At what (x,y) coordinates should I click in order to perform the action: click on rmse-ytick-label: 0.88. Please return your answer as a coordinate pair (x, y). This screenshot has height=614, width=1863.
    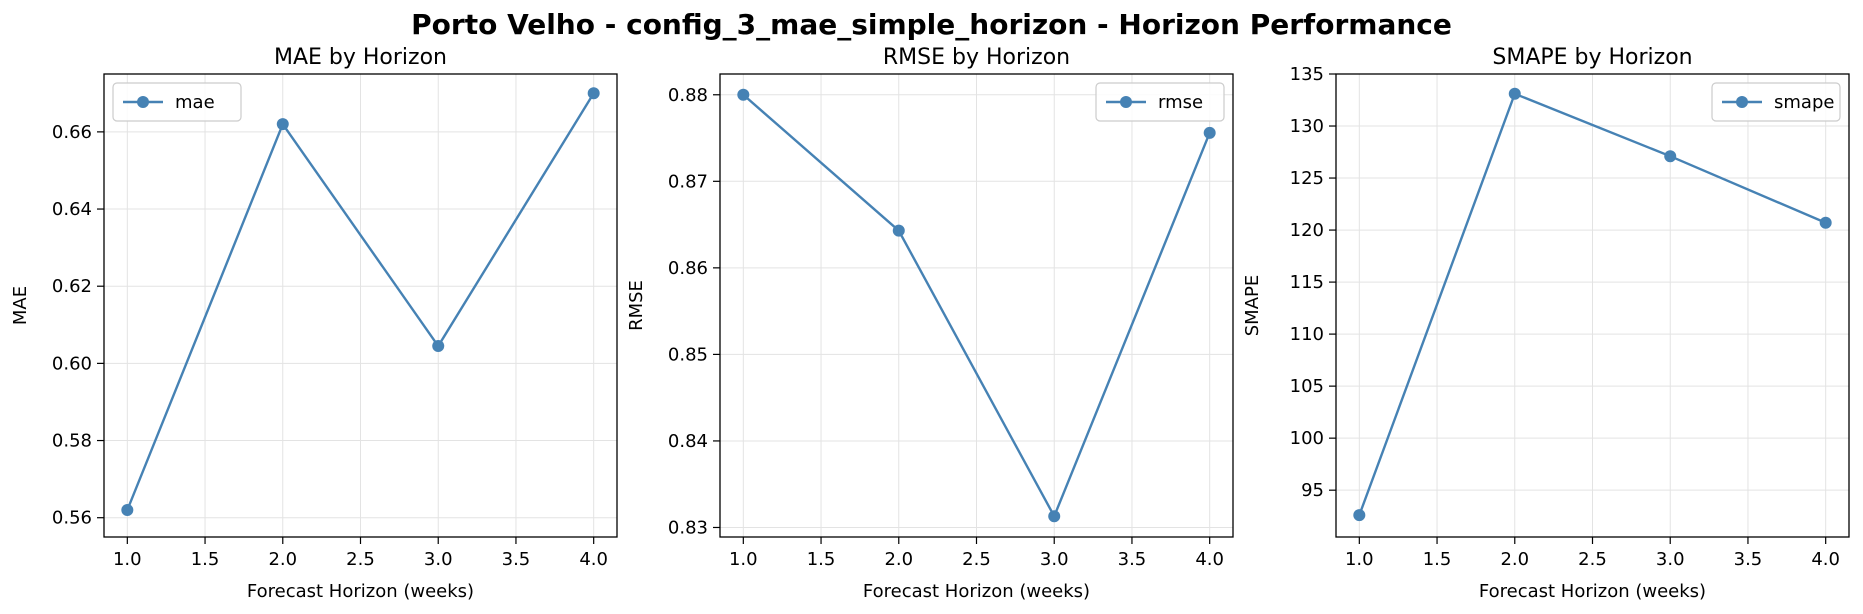
    Looking at the image, I should click on (688, 95).